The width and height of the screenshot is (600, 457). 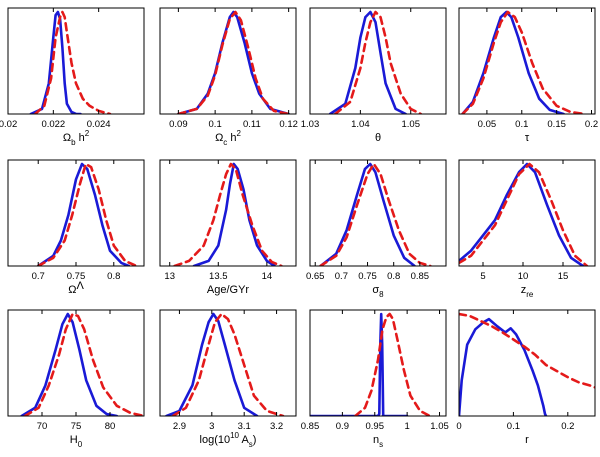 What do you see at coordinates (76, 441) in the screenshot?
I see `x-axis-label: H0` at bounding box center [76, 441].